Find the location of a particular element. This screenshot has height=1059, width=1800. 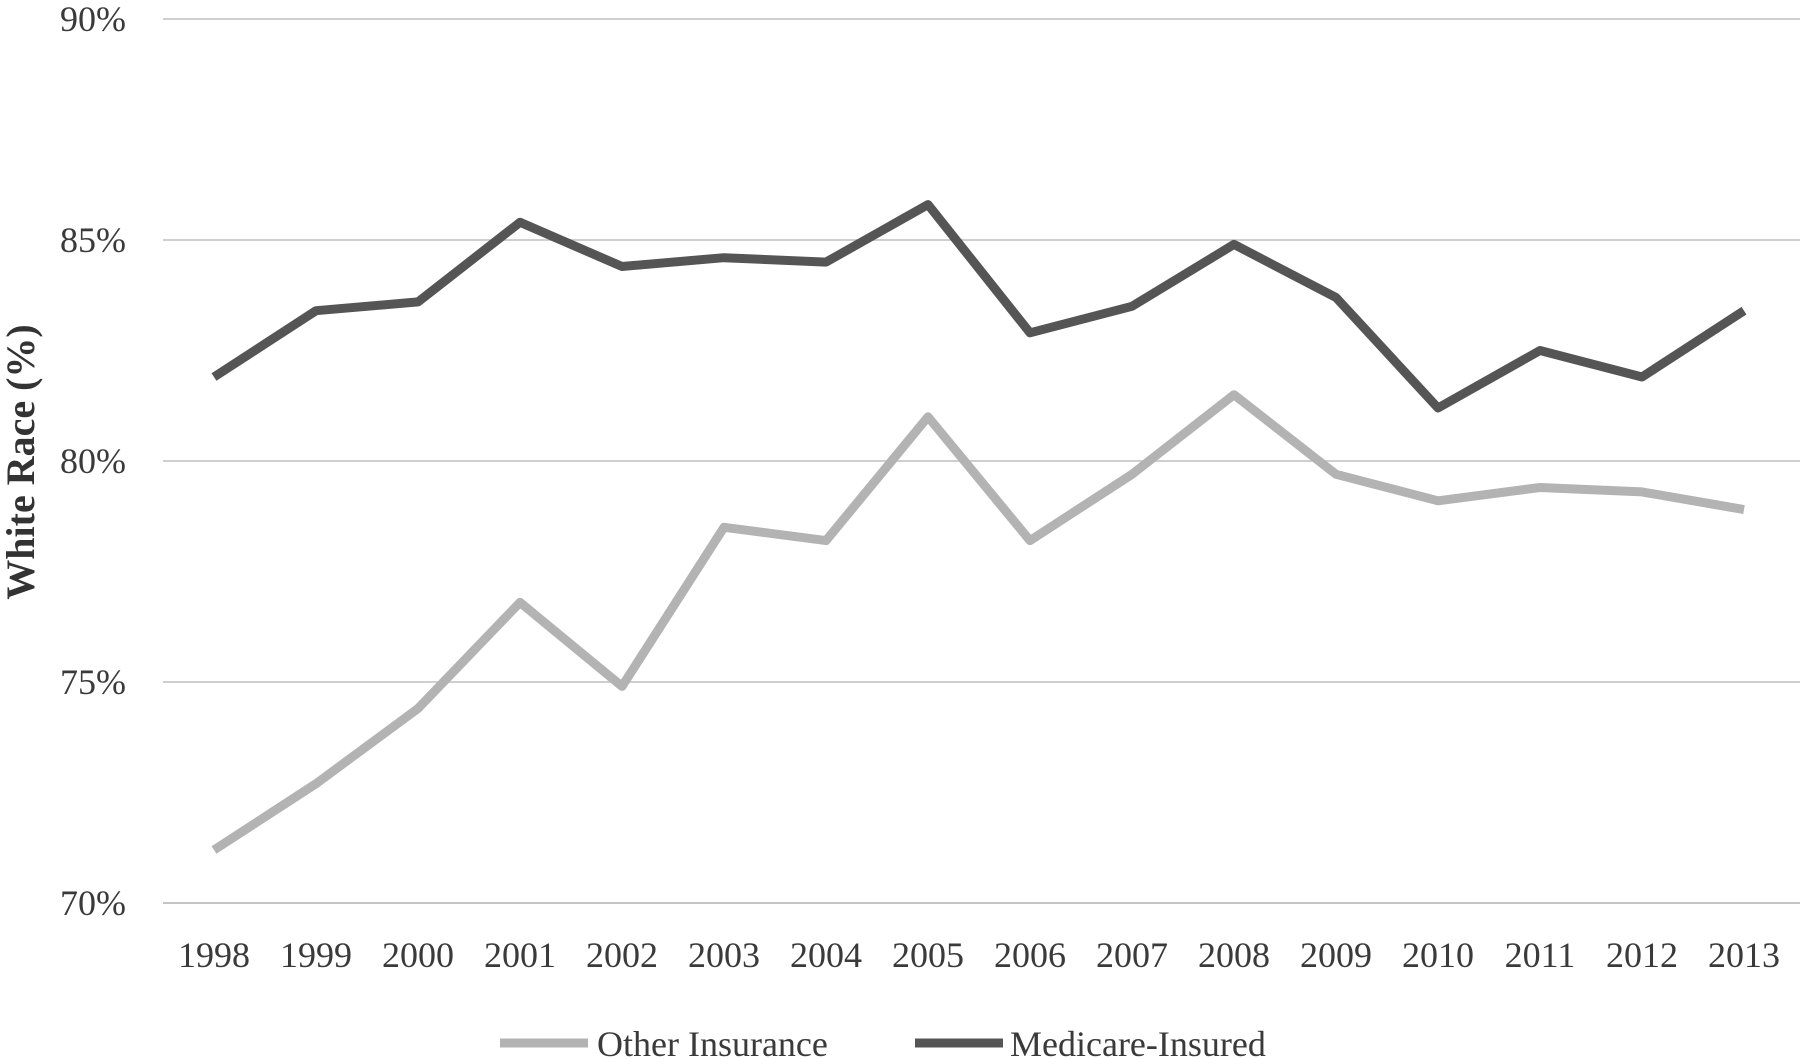

y-tick-label: 70% is located at coordinates (93, 903).